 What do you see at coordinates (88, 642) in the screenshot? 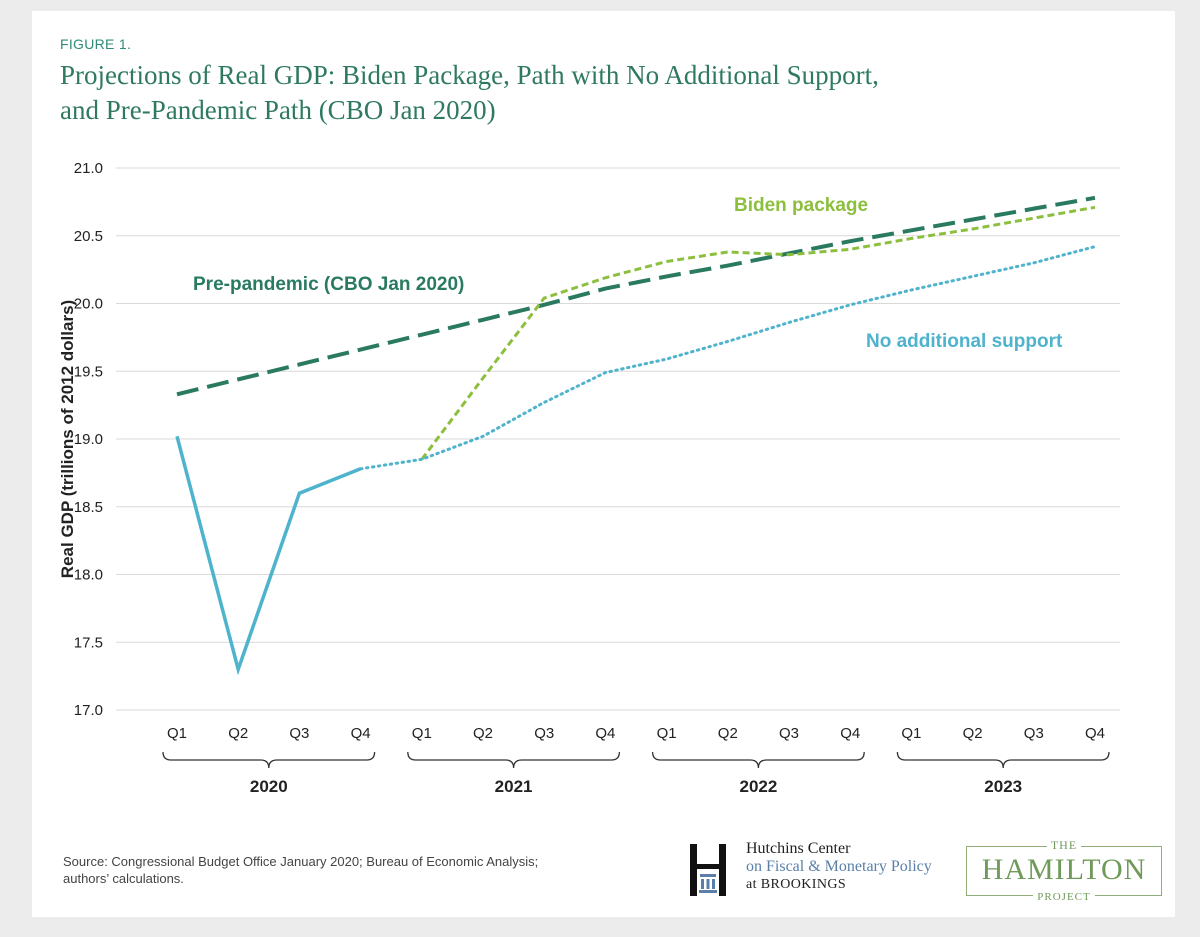
I see `y-tick-label: 17.5` at bounding box center [88, 642].